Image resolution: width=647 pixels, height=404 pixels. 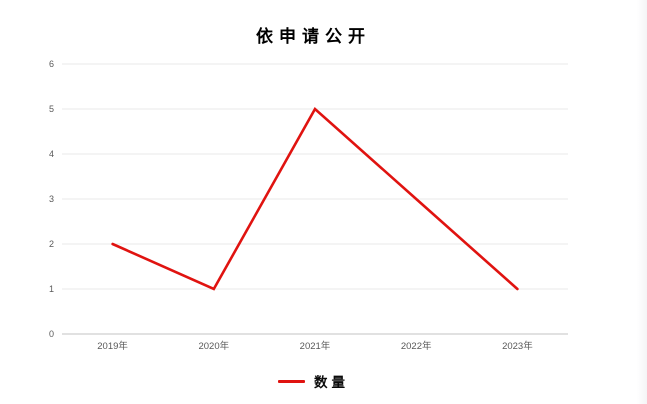 I want to click on legend: 数量, so click(x=313, y=381).